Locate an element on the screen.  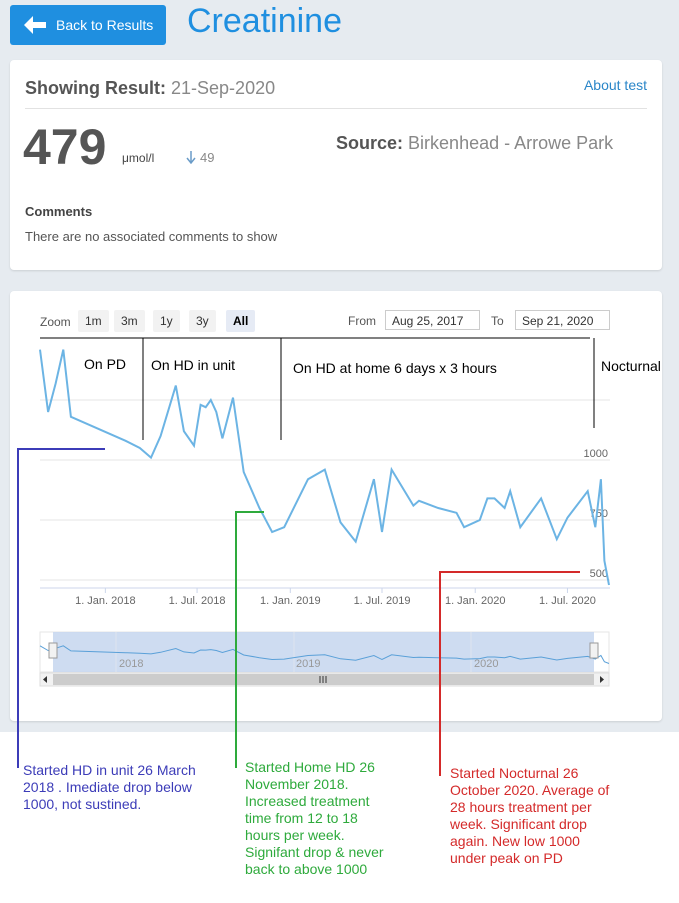
label-on-hd-home: On HD at home 6 days x 3 hours is located at coordinates (395, 368).